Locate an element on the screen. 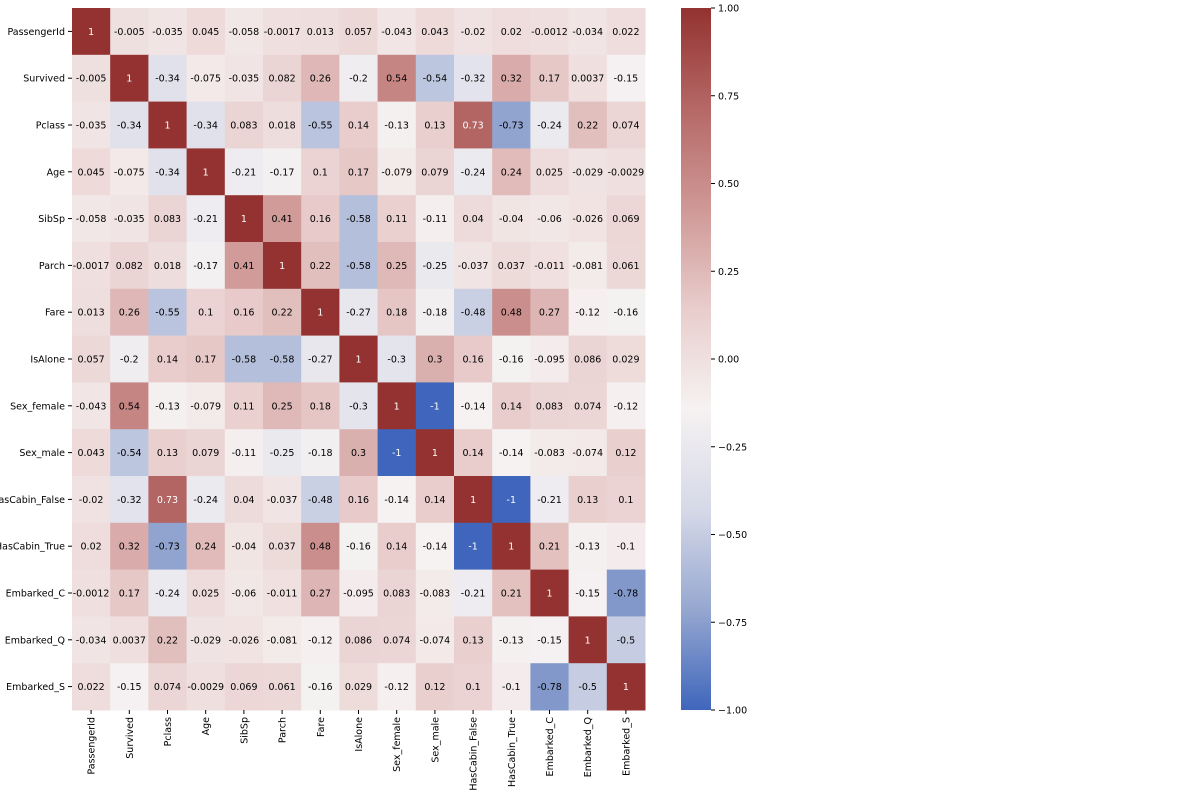 This screenshot has height=809, width=1200. cell-label: -0.026 is located at coordinates (587, 219).